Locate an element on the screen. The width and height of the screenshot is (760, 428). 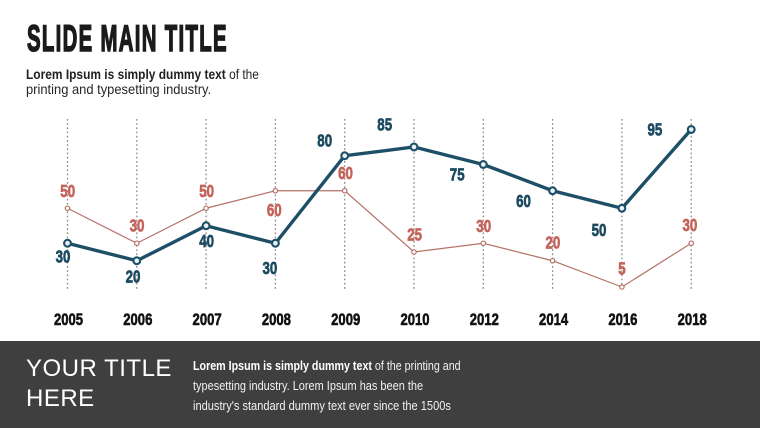
svg-text: 2008 is located at coordinates (276, 319).